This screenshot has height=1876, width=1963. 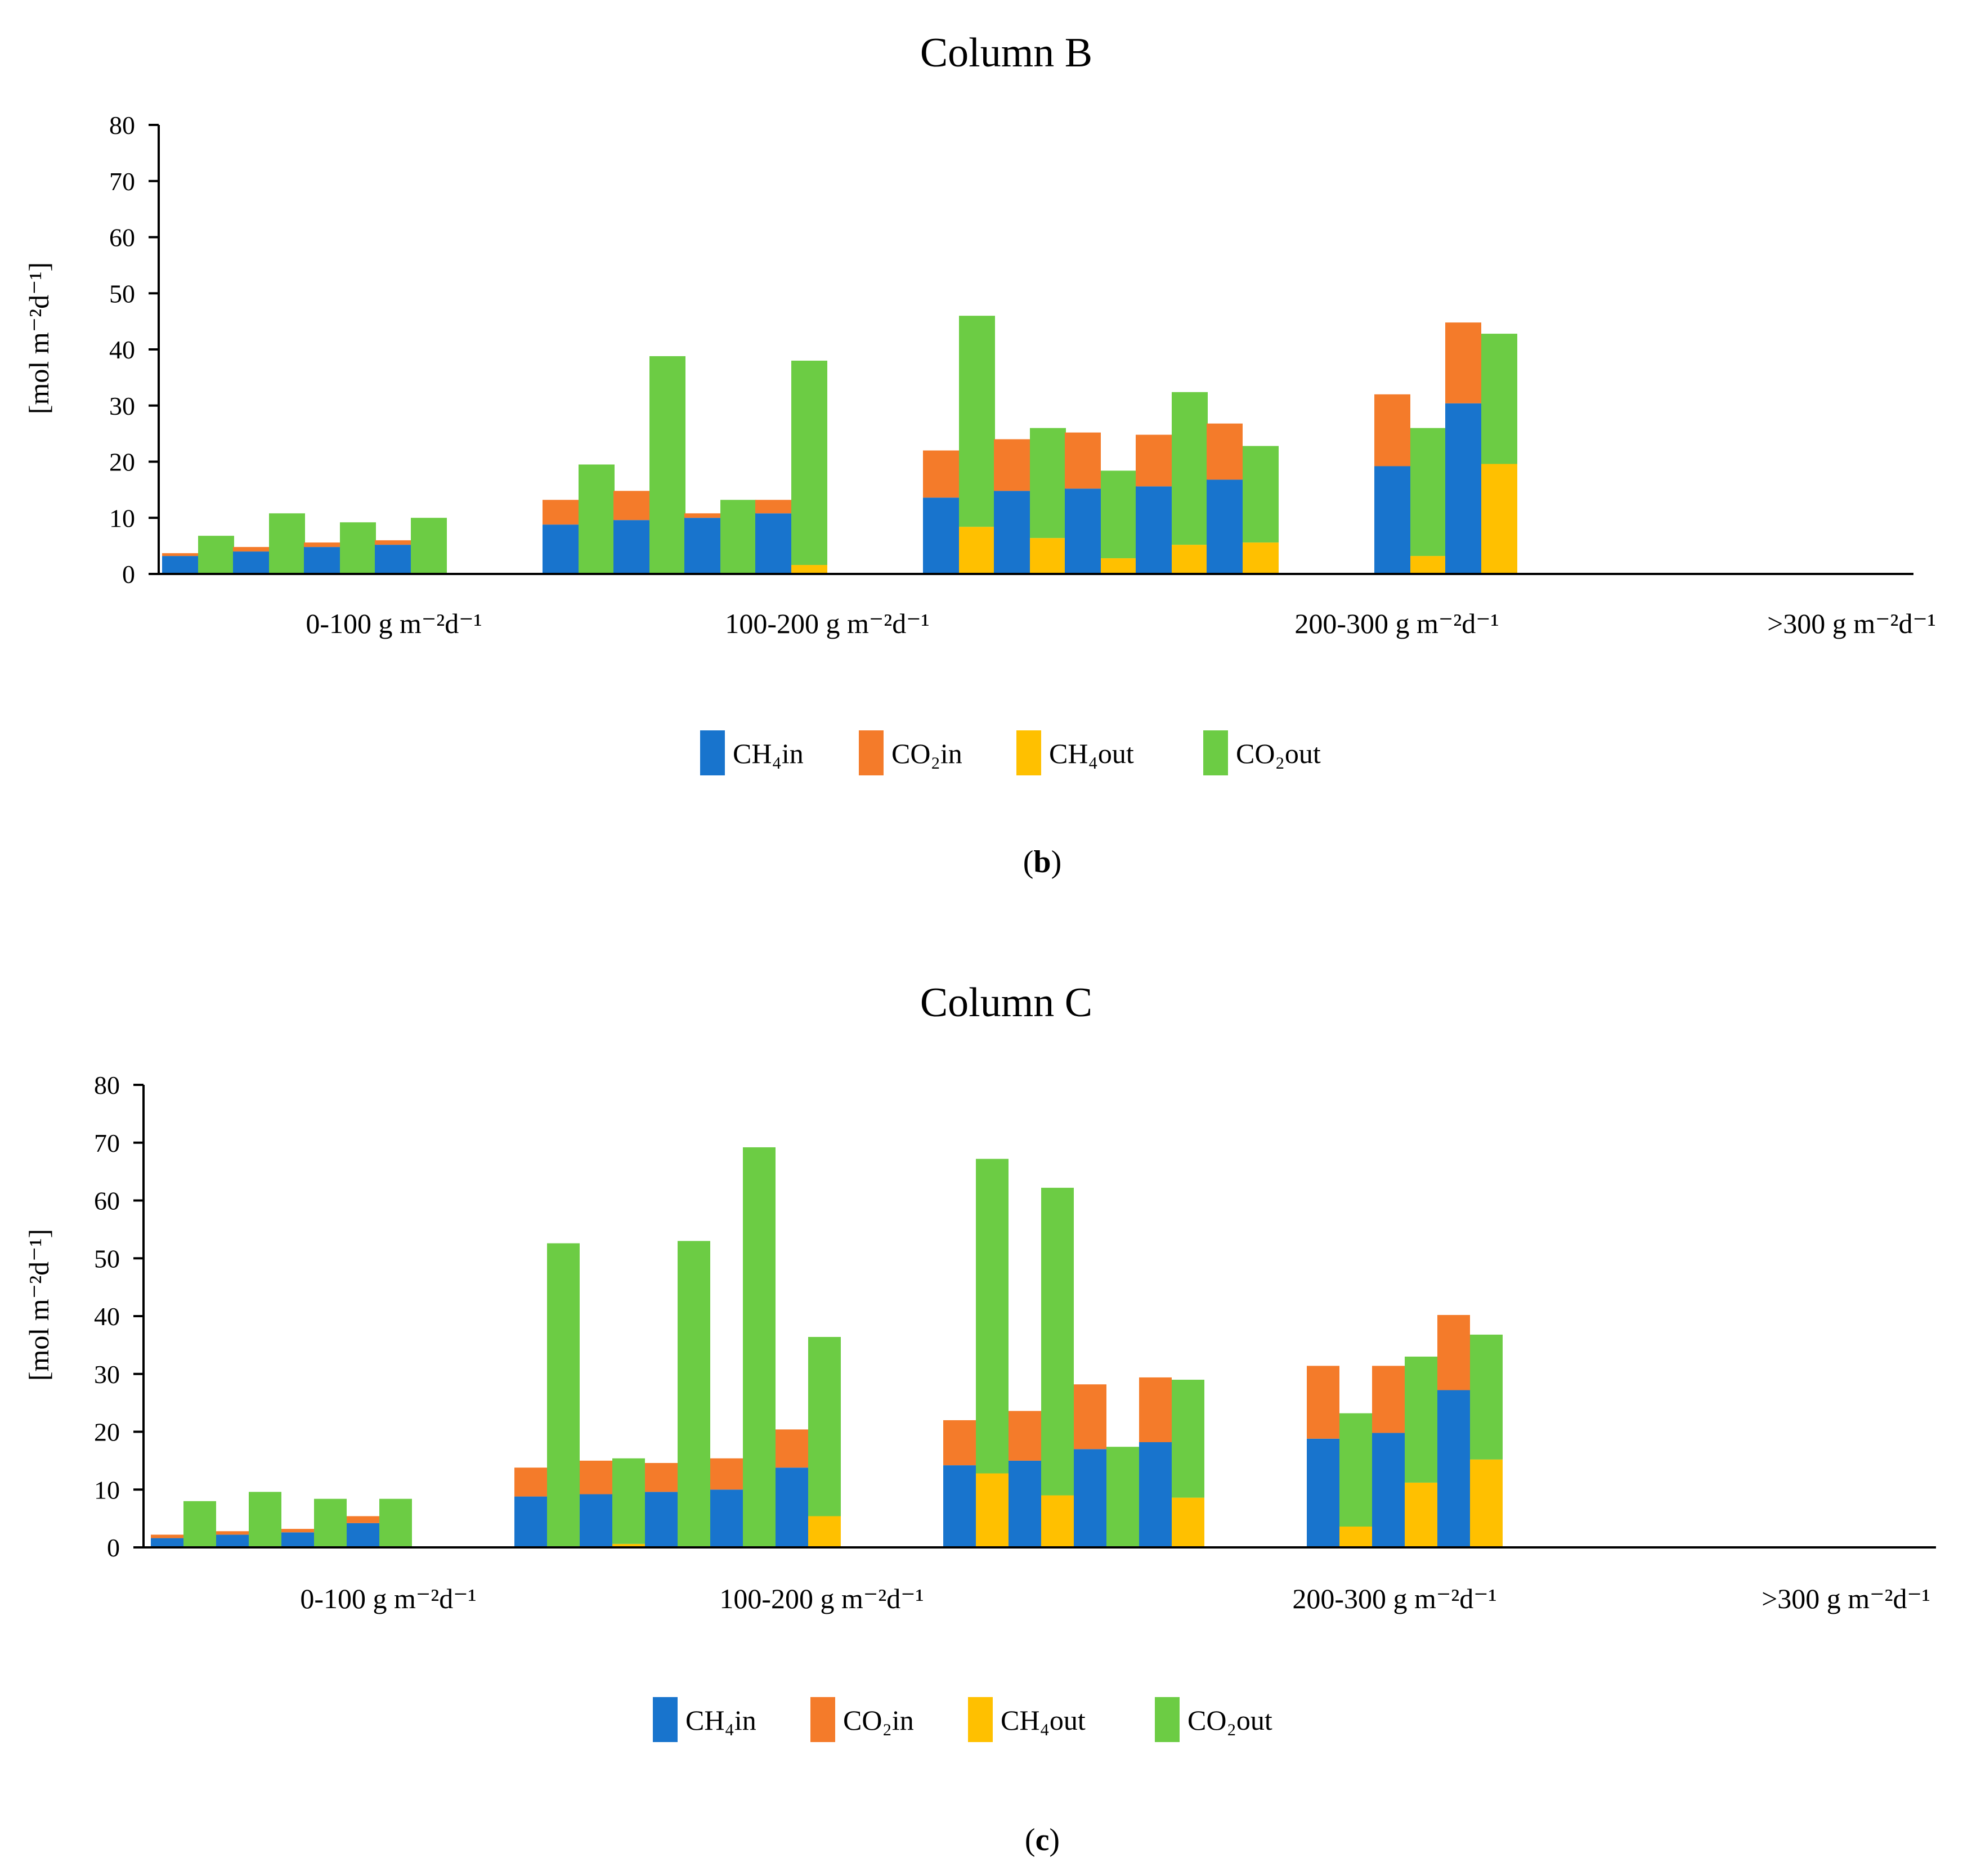 What do you see at coordinates (1397, 623) in the screenshot?
I see `x-group-label: 200-300 g m⁻²d⁻¹` at bounding box center [1397, 623].